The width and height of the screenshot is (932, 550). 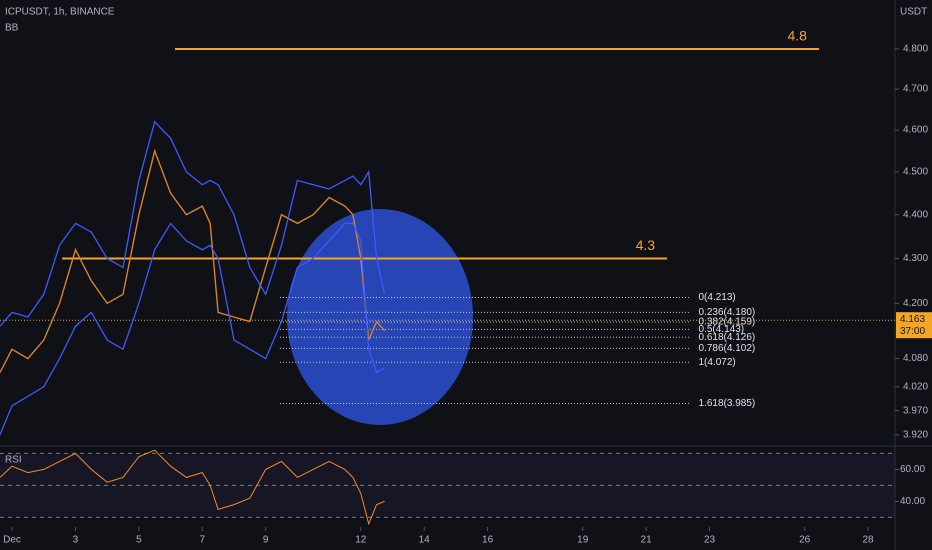 What do you see at coordinates (727, 348) in the screenshot?
I see `fib-label: 0.786(4.102)` at bounding box center [727, 348].